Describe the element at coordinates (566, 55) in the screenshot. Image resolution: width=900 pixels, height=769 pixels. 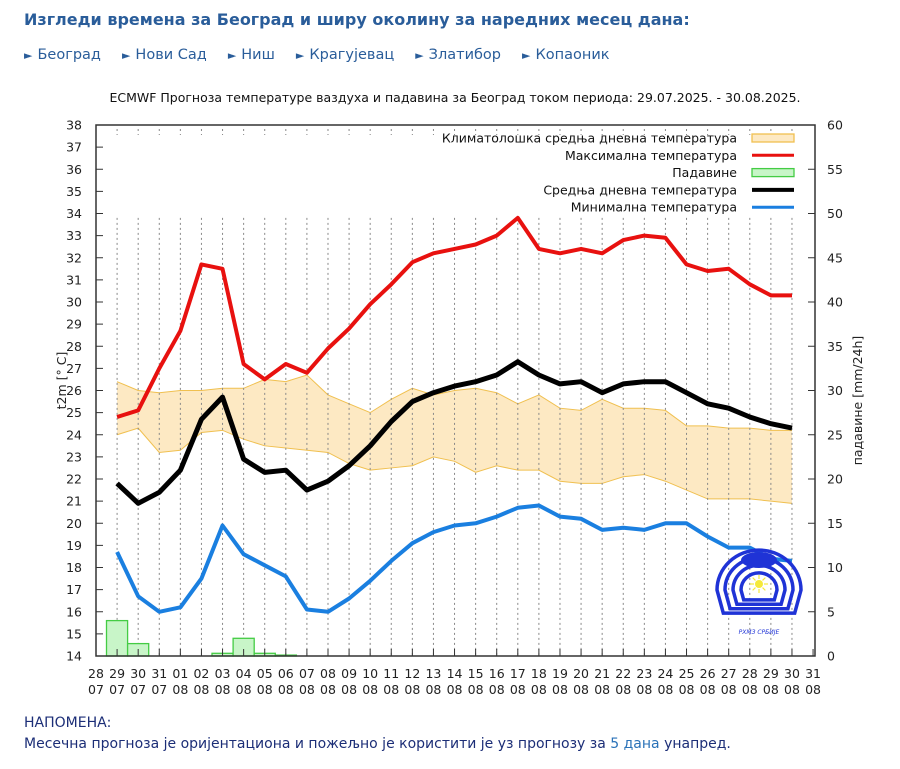
I see `city-link-kopaonik: ► Копаоник` at that location.